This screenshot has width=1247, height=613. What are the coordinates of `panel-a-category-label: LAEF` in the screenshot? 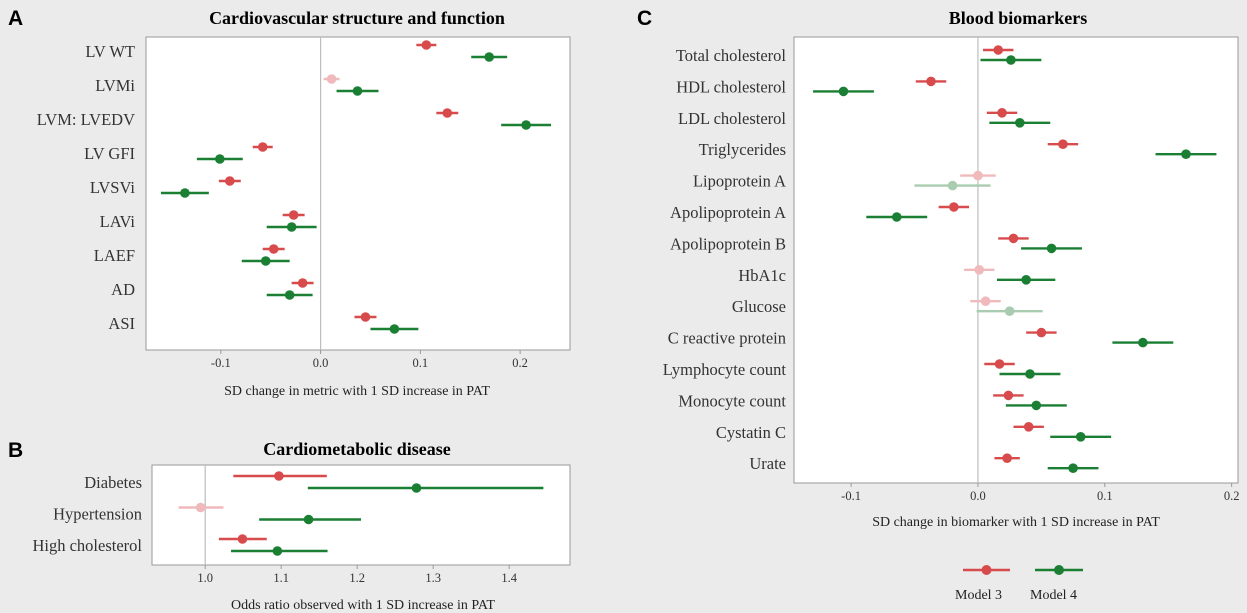 It's located at (114, 255).